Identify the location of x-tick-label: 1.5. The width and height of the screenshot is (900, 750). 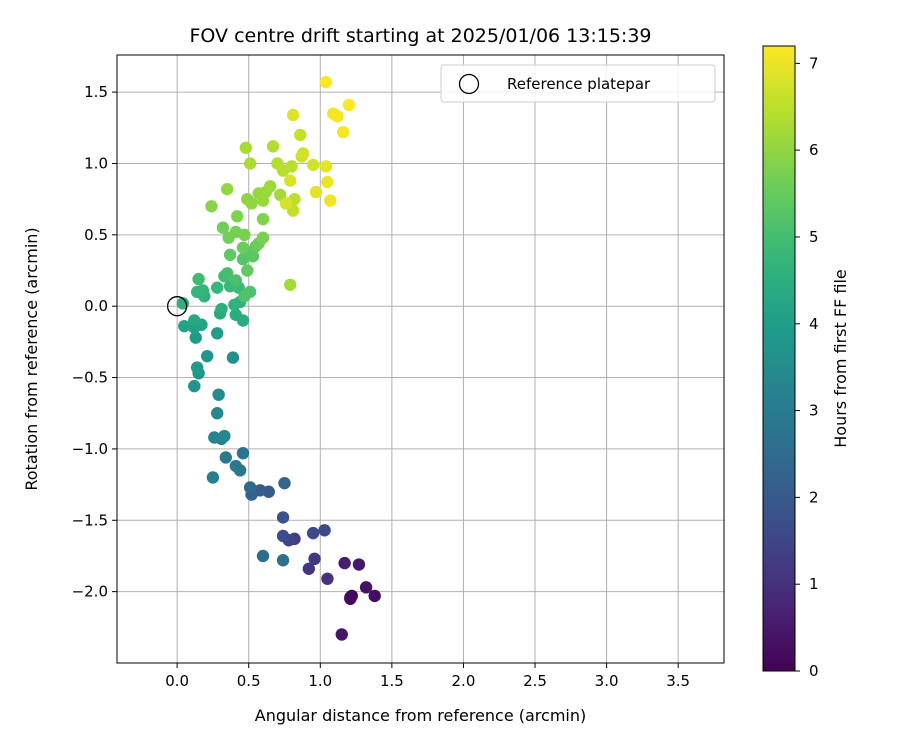
(392, 681).